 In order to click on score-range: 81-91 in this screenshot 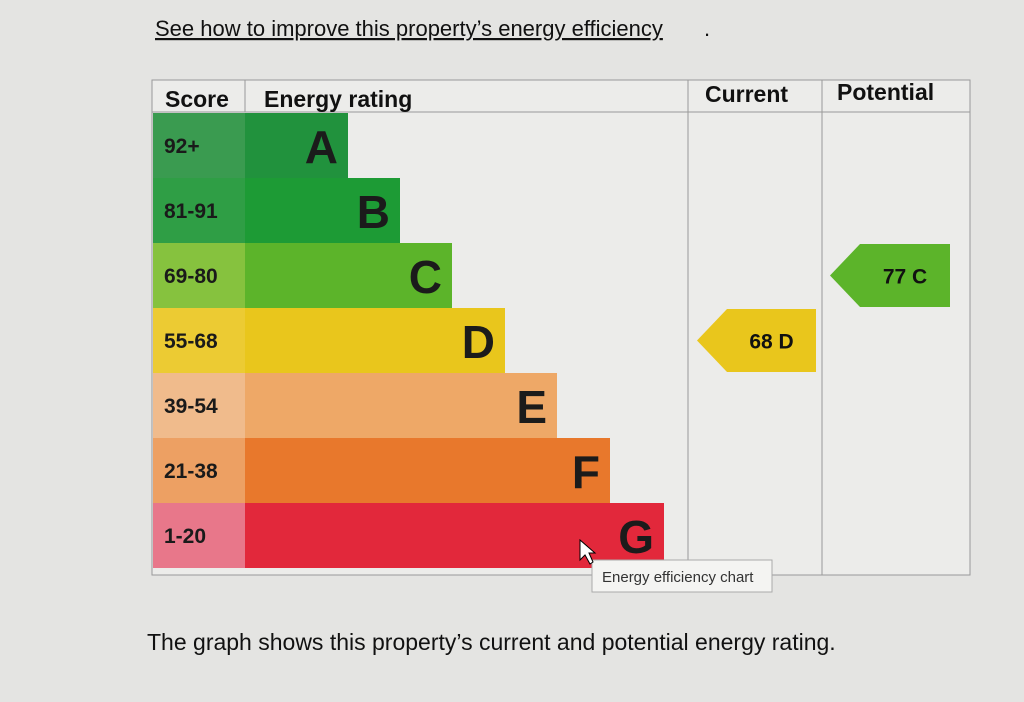, I will do `click(191, 211)`.